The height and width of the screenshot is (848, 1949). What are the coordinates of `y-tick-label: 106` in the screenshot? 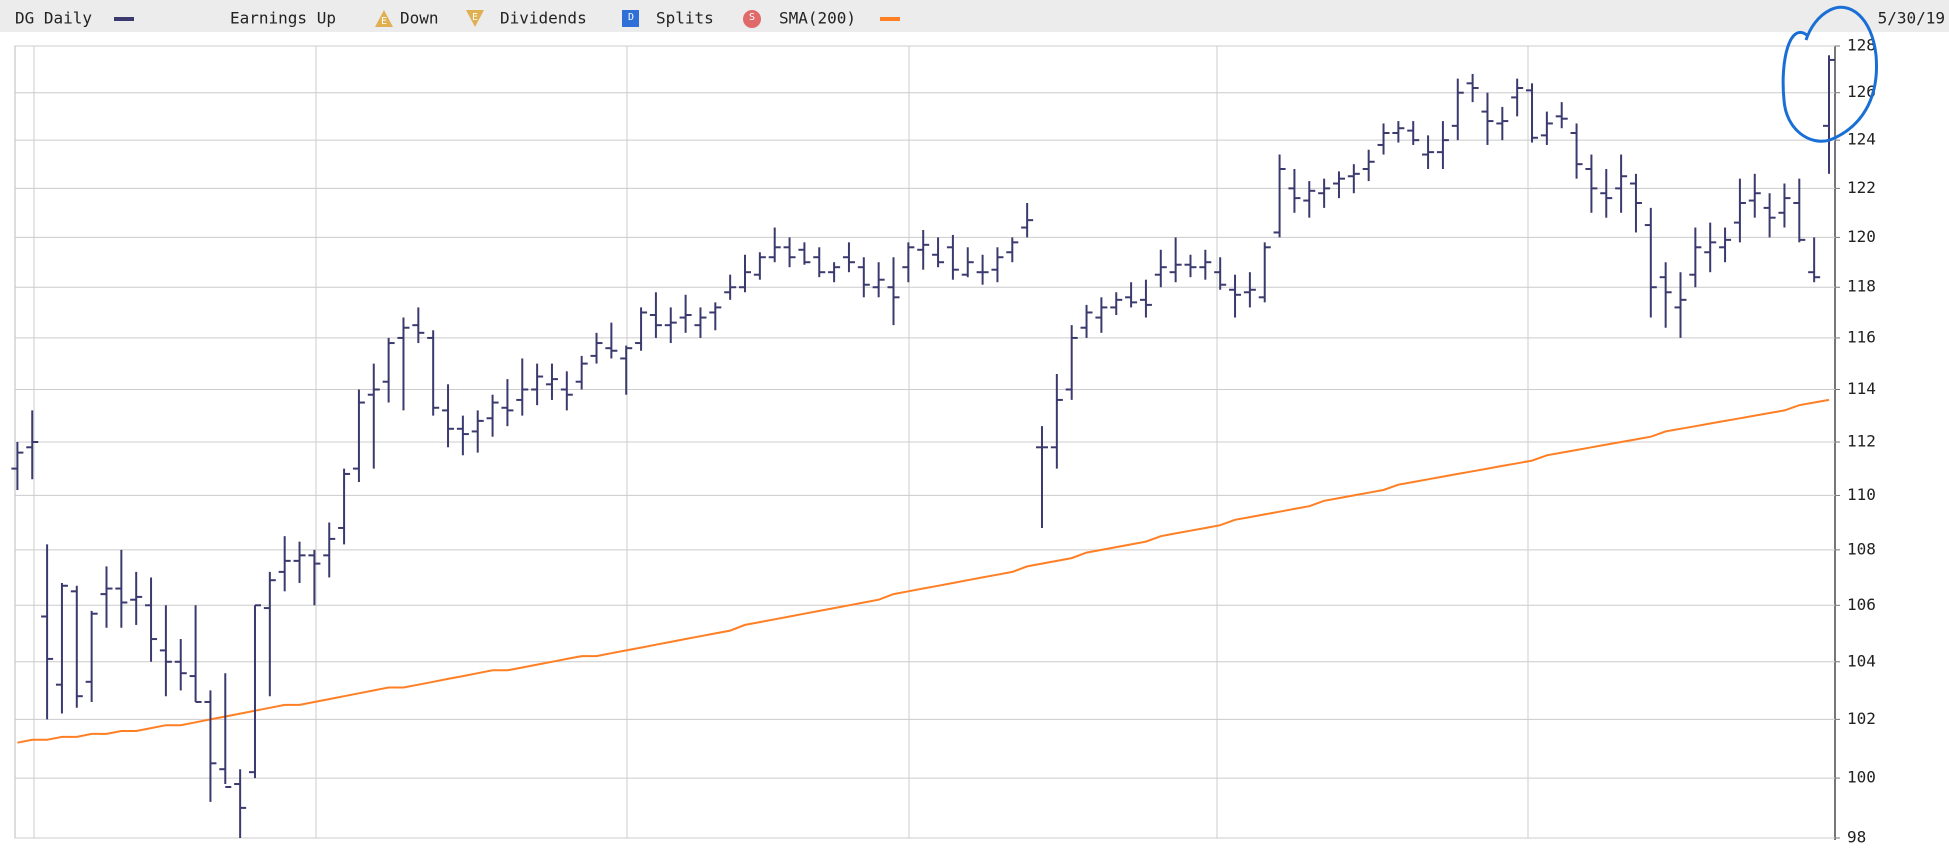 It's located at (1861, 604).